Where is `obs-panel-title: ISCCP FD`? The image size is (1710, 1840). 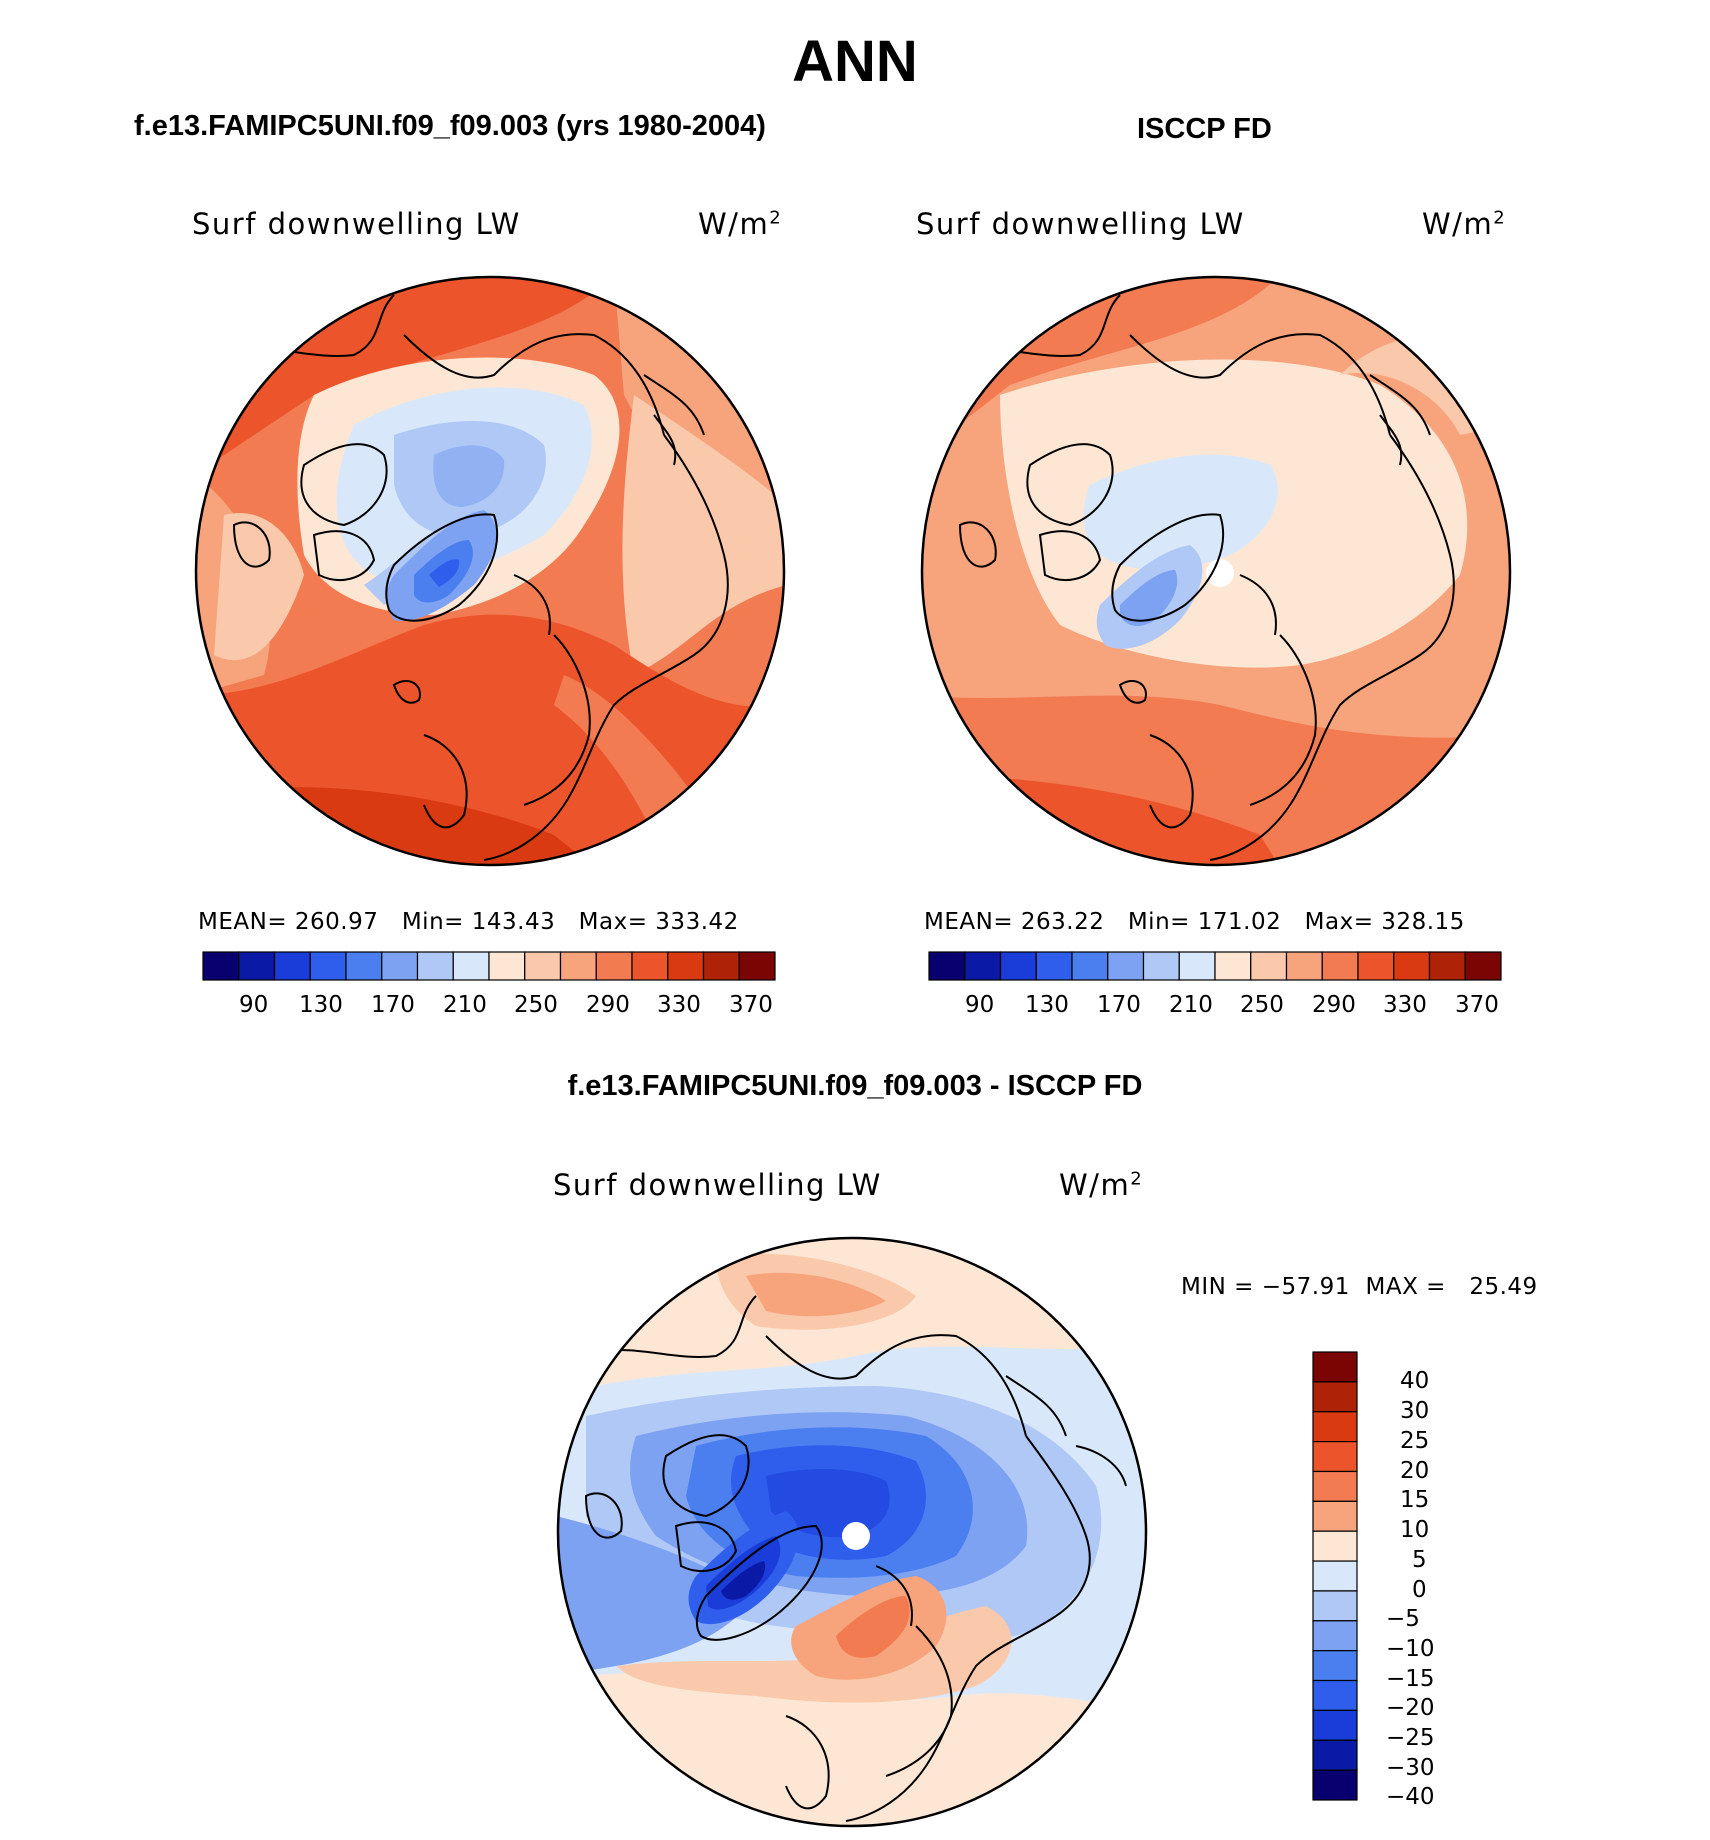 obs-panel-title: ISCCP FD is located at coordinates (1204, 129).